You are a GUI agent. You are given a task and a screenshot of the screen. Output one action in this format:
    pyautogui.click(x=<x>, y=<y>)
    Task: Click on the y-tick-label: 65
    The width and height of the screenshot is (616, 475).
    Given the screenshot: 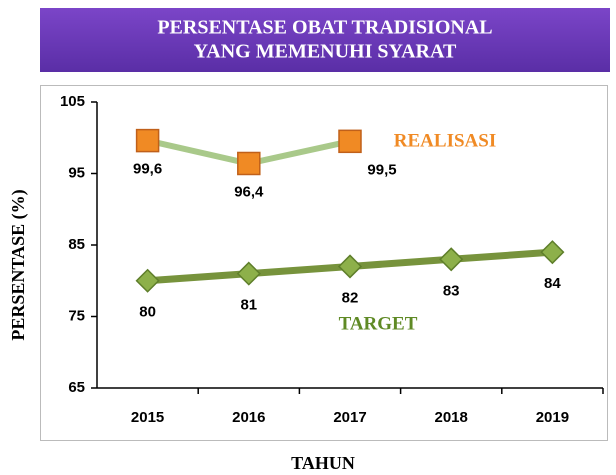 What is the action you would take?
    pyautogui.click(x=76, y=387)
    